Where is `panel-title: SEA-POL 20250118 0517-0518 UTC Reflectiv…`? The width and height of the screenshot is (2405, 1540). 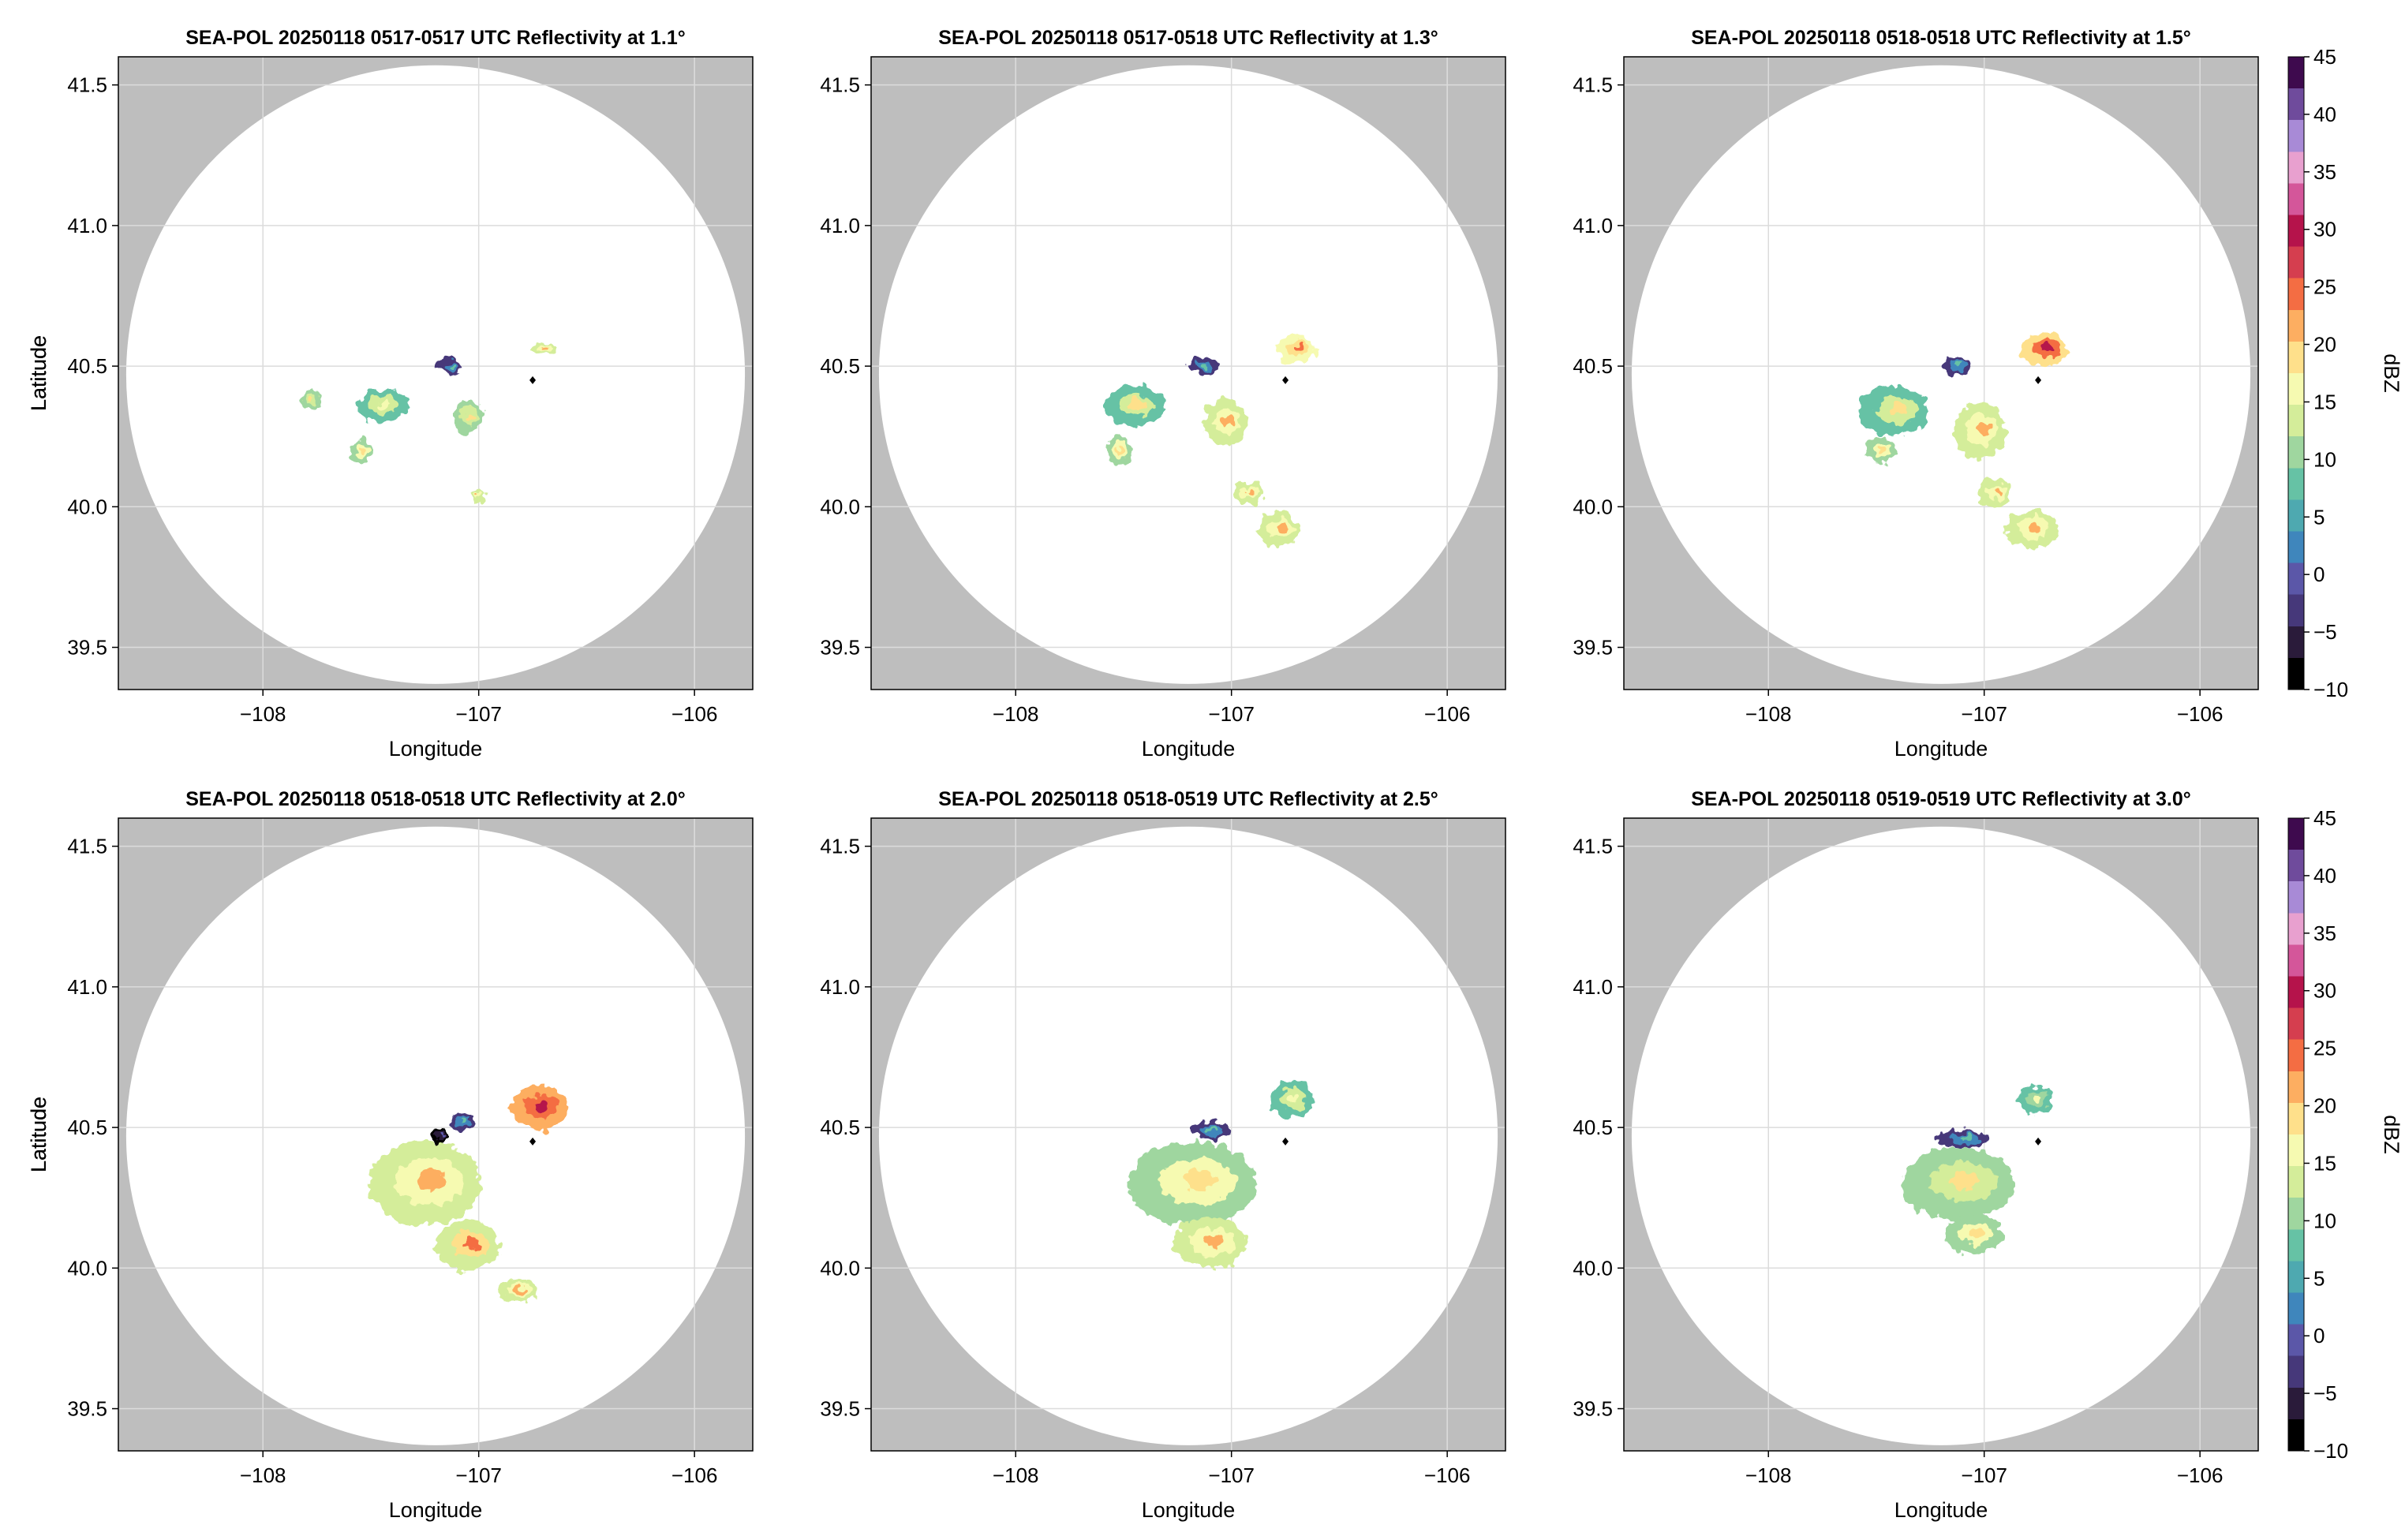
panel-title: SEA-POL 20250118 0517-0518 UTC Reflectiv… is located at coordinates (1188, 38).